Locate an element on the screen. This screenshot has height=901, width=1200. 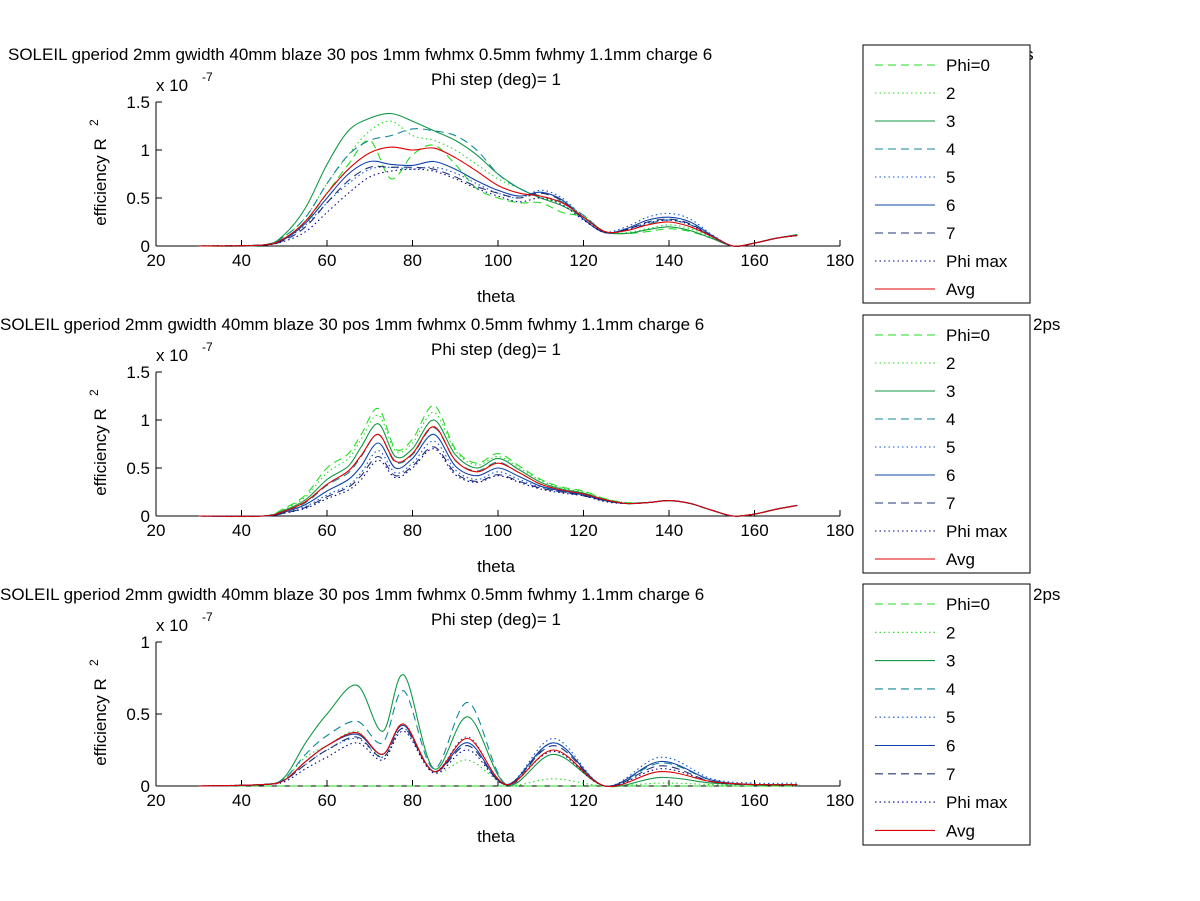
legend-box is located at coordinates (946, 174).